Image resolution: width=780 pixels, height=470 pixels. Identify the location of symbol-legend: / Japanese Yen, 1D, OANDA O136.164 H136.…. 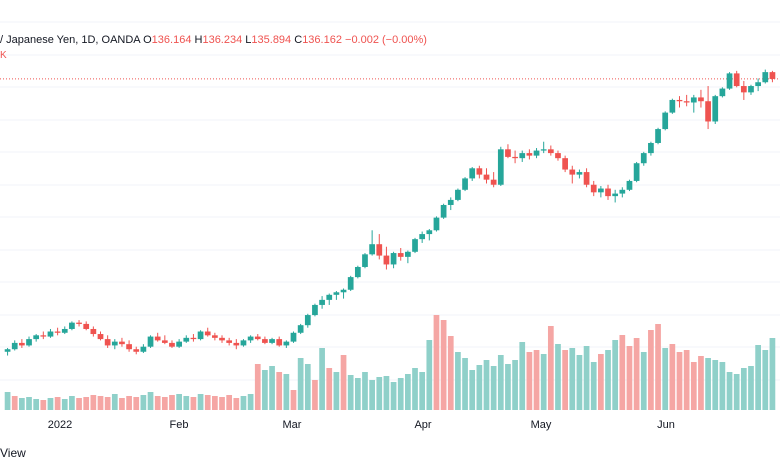
(213, 47).